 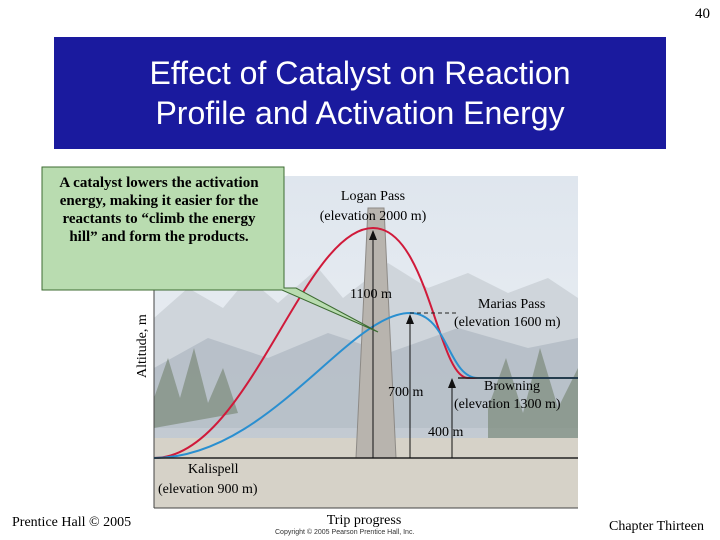 I want to click on arrow-400-head, so click(x=452, y=383).